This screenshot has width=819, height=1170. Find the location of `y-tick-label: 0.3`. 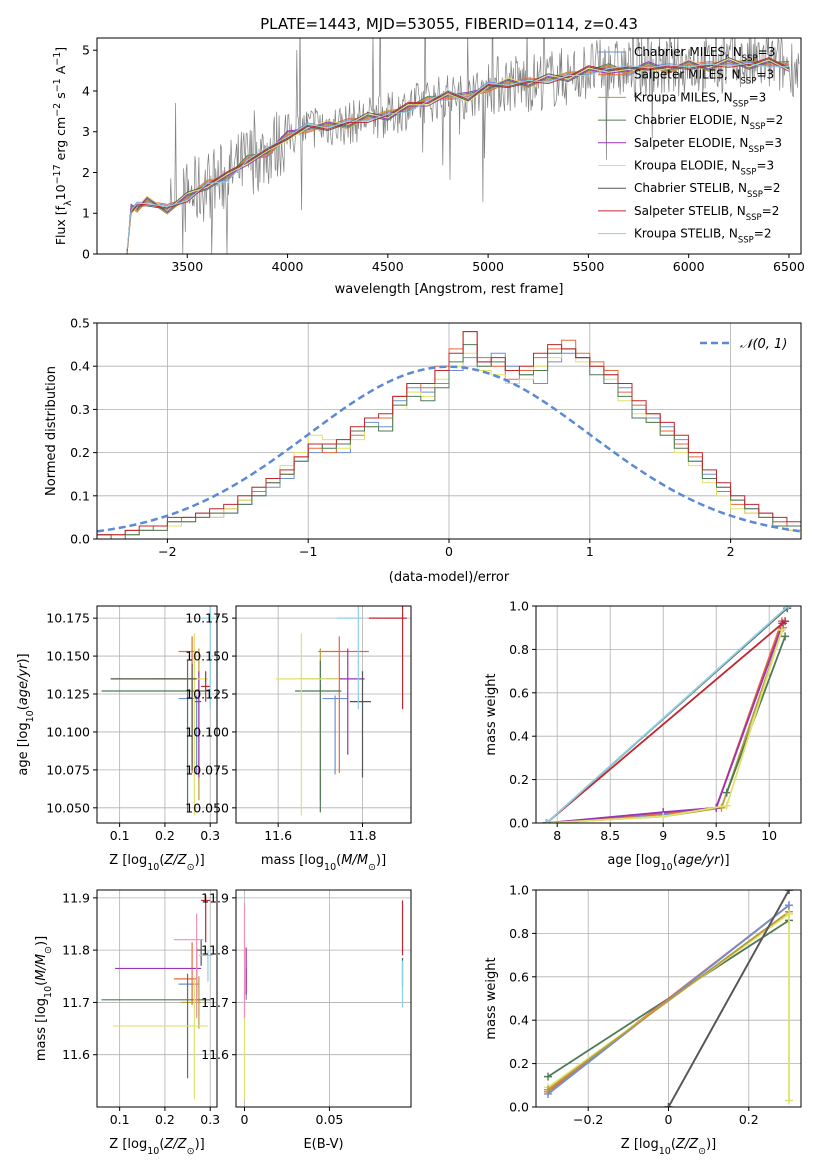

y-tick-label: 0.3 is located at coordinates (80, 409).